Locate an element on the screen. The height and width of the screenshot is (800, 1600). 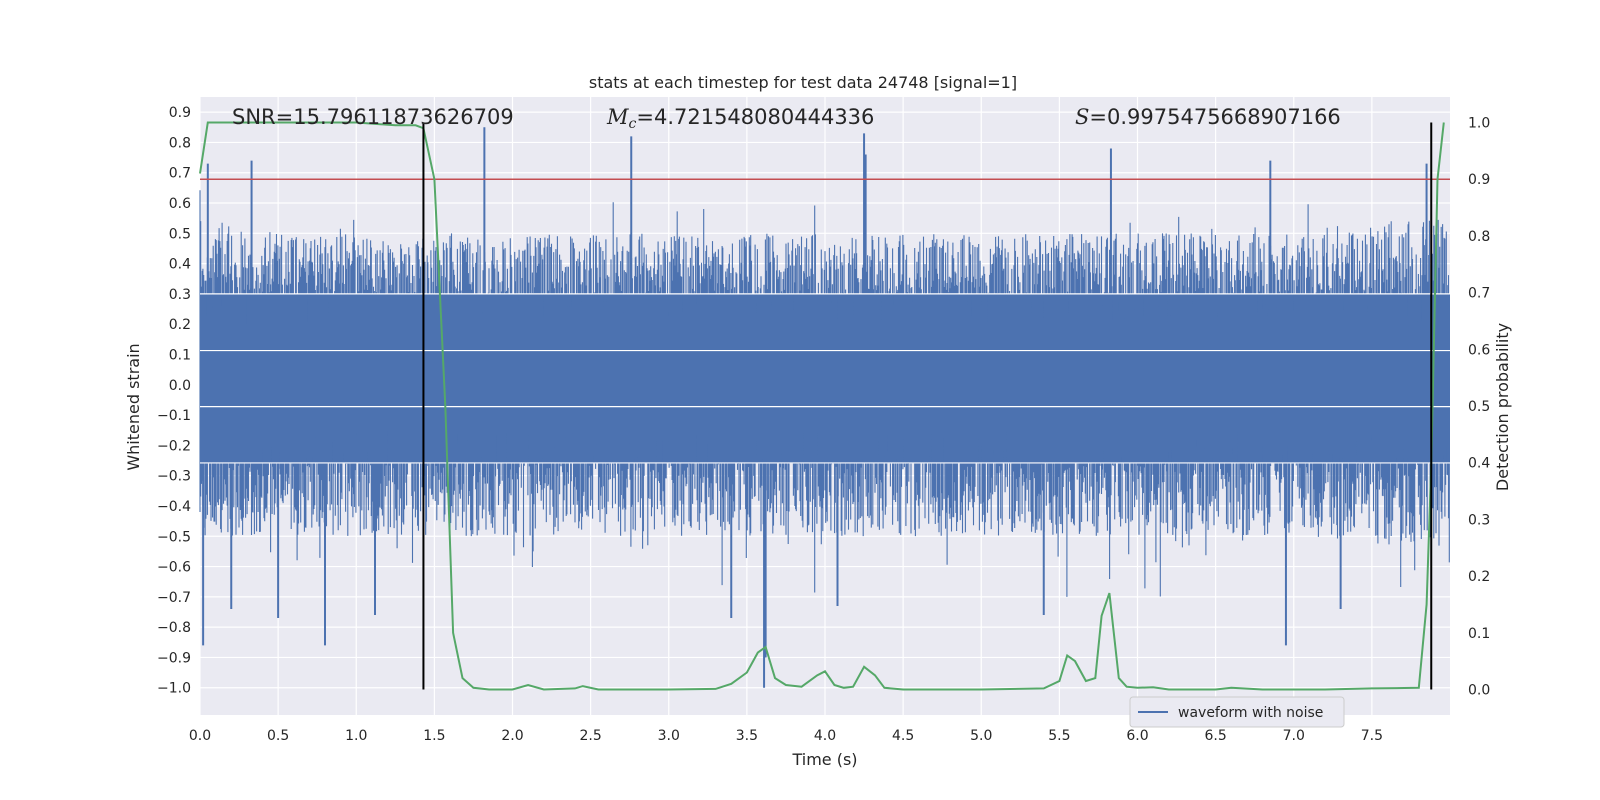
y-tick-label: −0.4 is located at coordinates (174, 507).